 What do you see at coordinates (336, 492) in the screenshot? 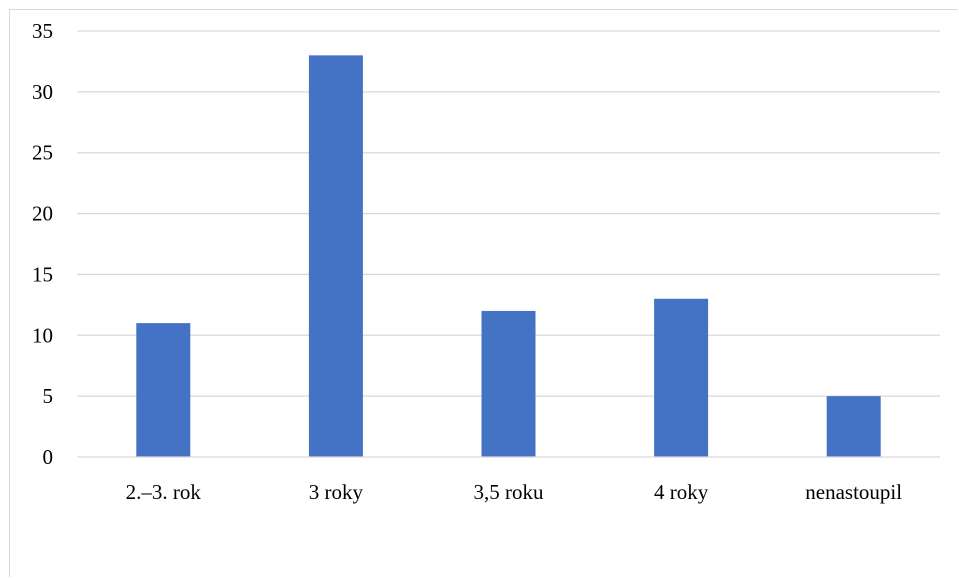
I see `x-tick-label: 3 roky` at bounding box center [336, 492].